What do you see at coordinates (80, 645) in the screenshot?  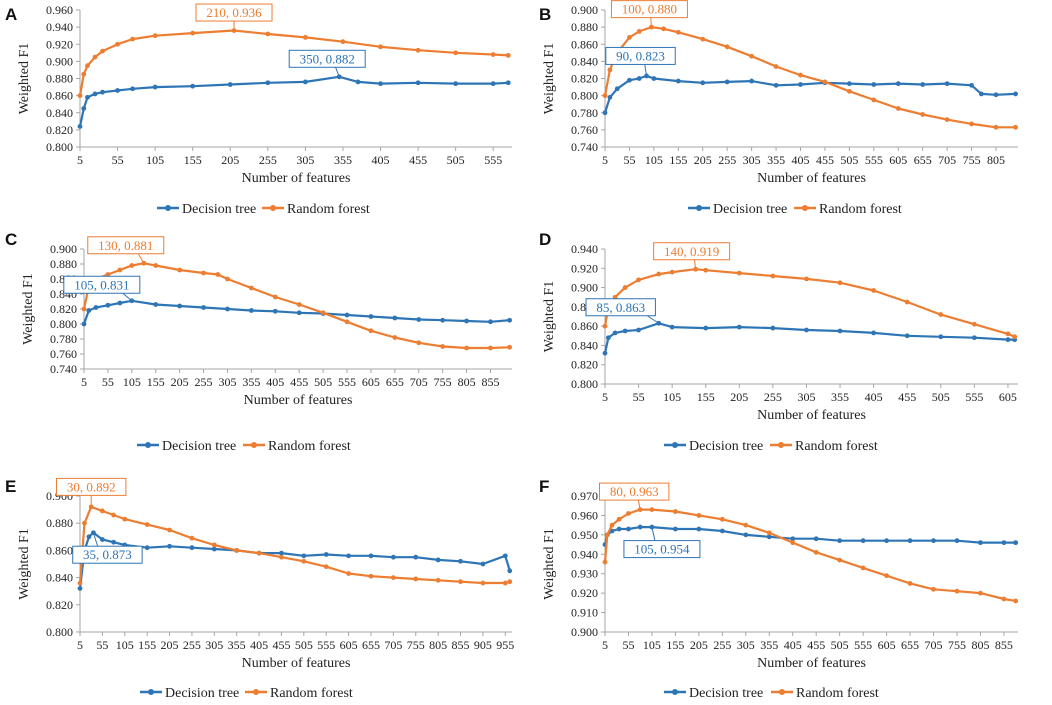 I see `x-tick-label: 5` at bounding box center [80, 645].